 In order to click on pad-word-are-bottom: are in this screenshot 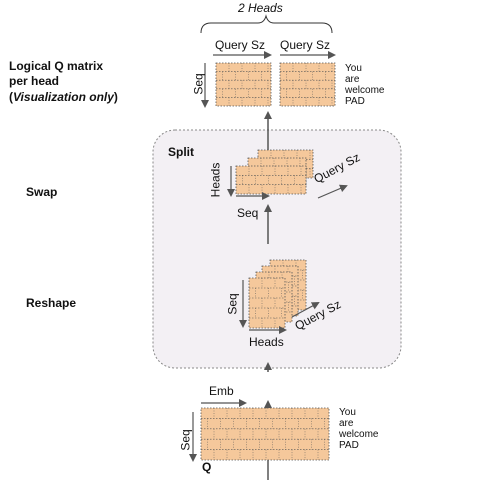, I will do `click(346, 423)`.